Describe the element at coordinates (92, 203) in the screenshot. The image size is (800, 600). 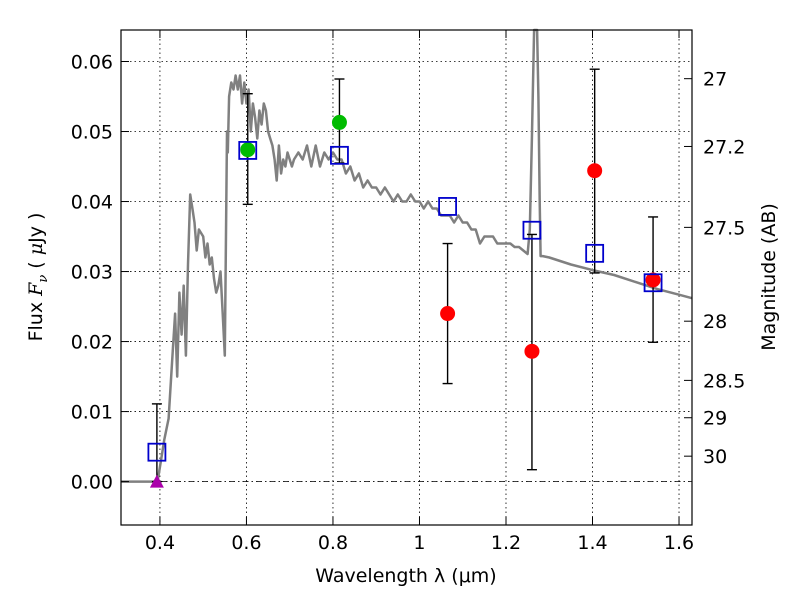
I see `y-tick-label-4: 0.04` at that location.